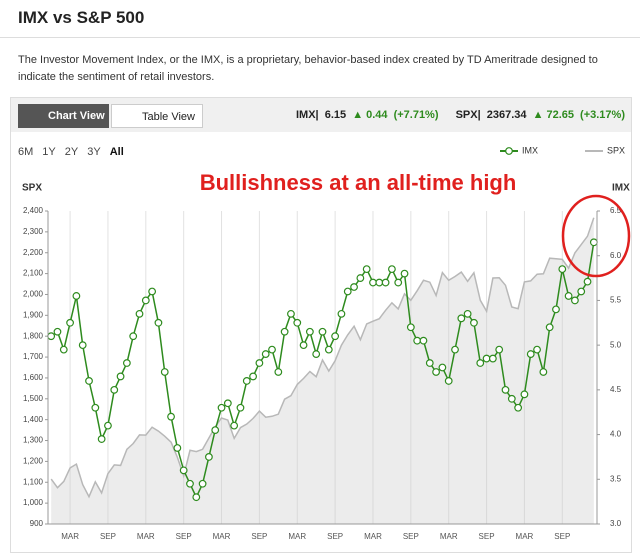  I want to click on range-link: 3Y, so click(94, 152).